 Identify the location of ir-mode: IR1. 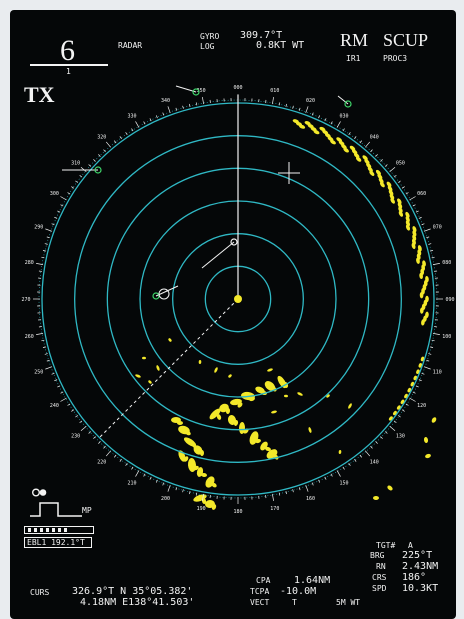
(353, 58).